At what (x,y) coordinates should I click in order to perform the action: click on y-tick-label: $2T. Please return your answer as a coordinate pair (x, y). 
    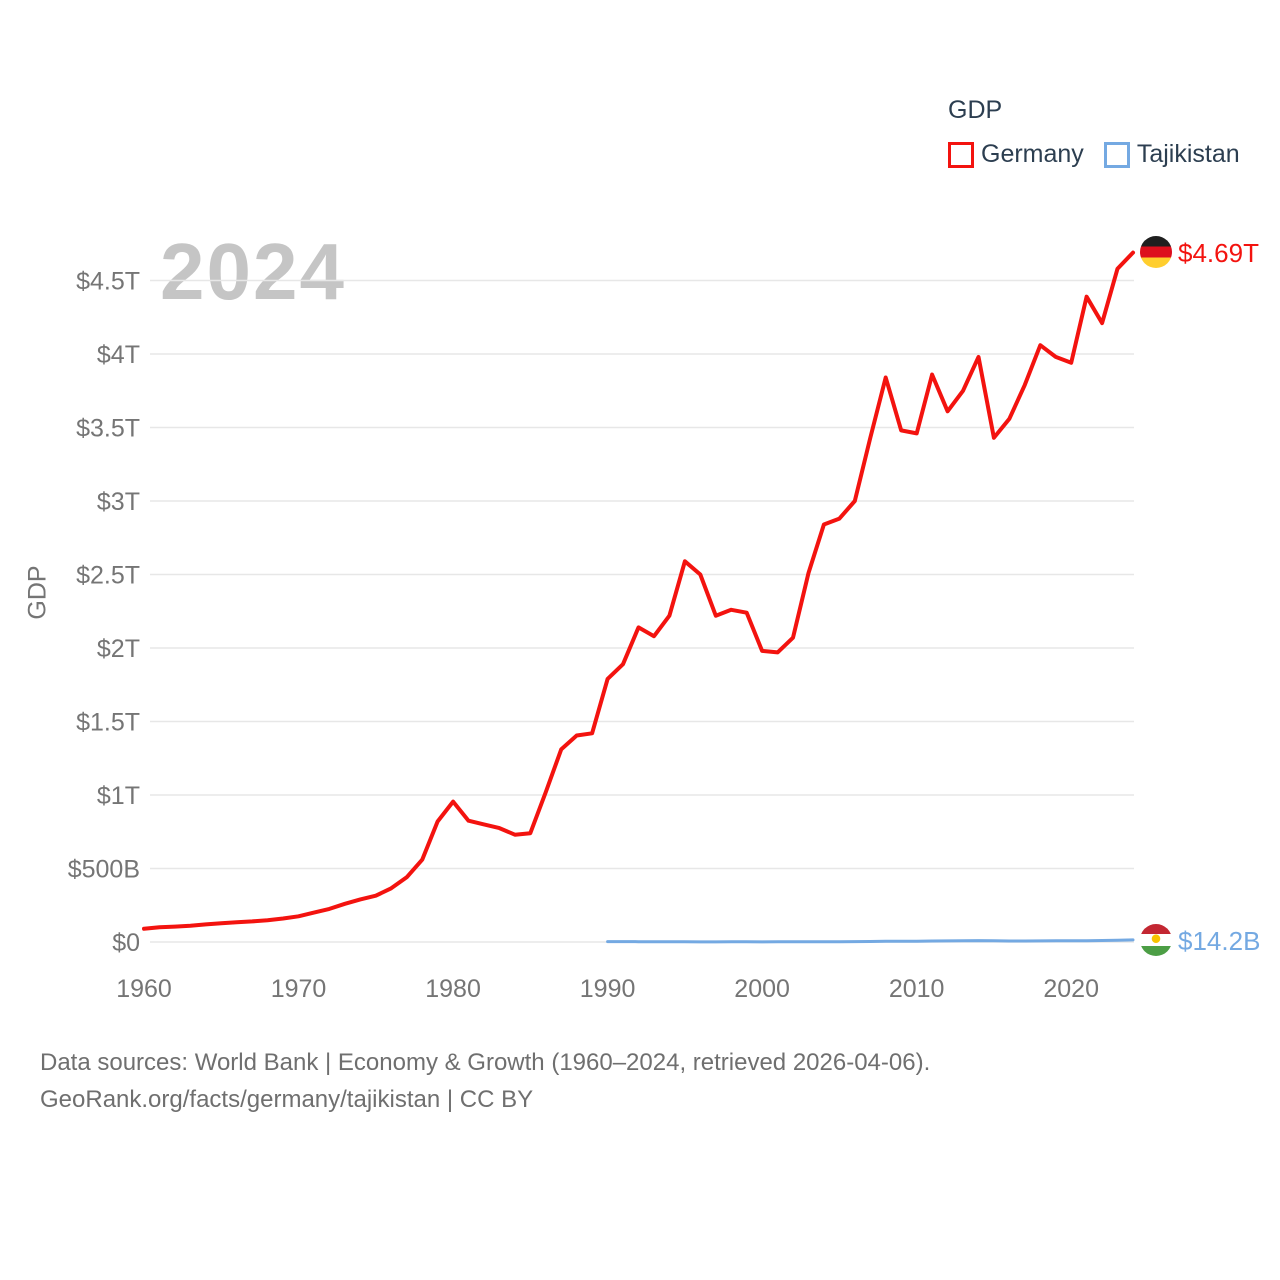
    Looking at the image, I should click on (118, 649).